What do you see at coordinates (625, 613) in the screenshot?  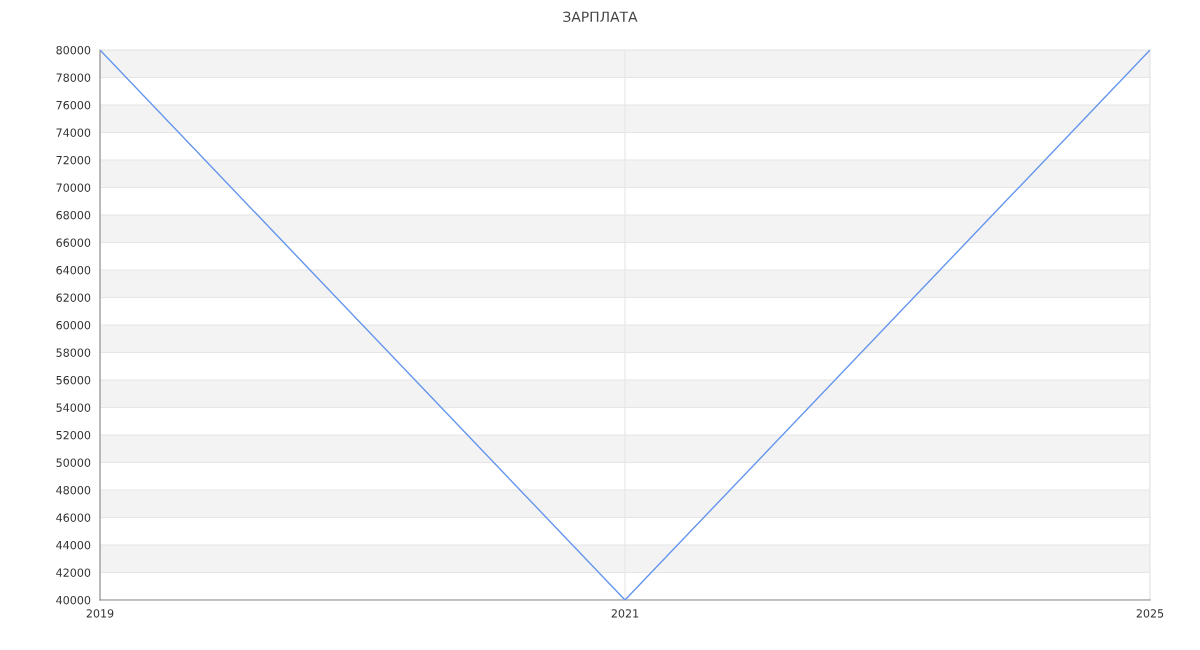 I see `x-tick-label: 2021` at bounding box center [625, 613].